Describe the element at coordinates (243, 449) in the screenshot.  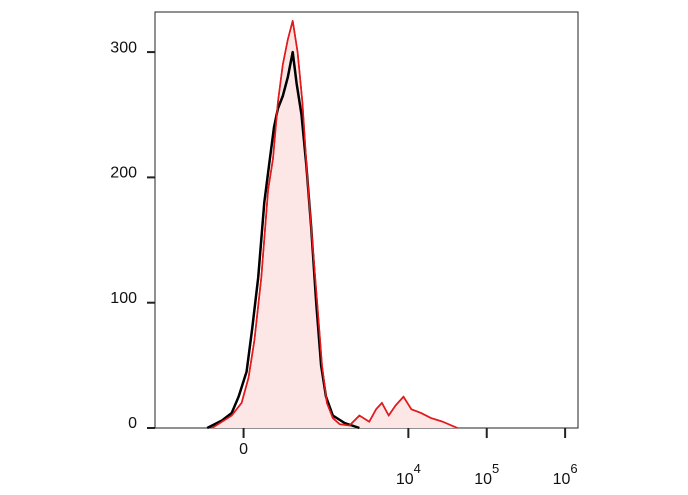
I see `x-tick-label: 0` at that location.